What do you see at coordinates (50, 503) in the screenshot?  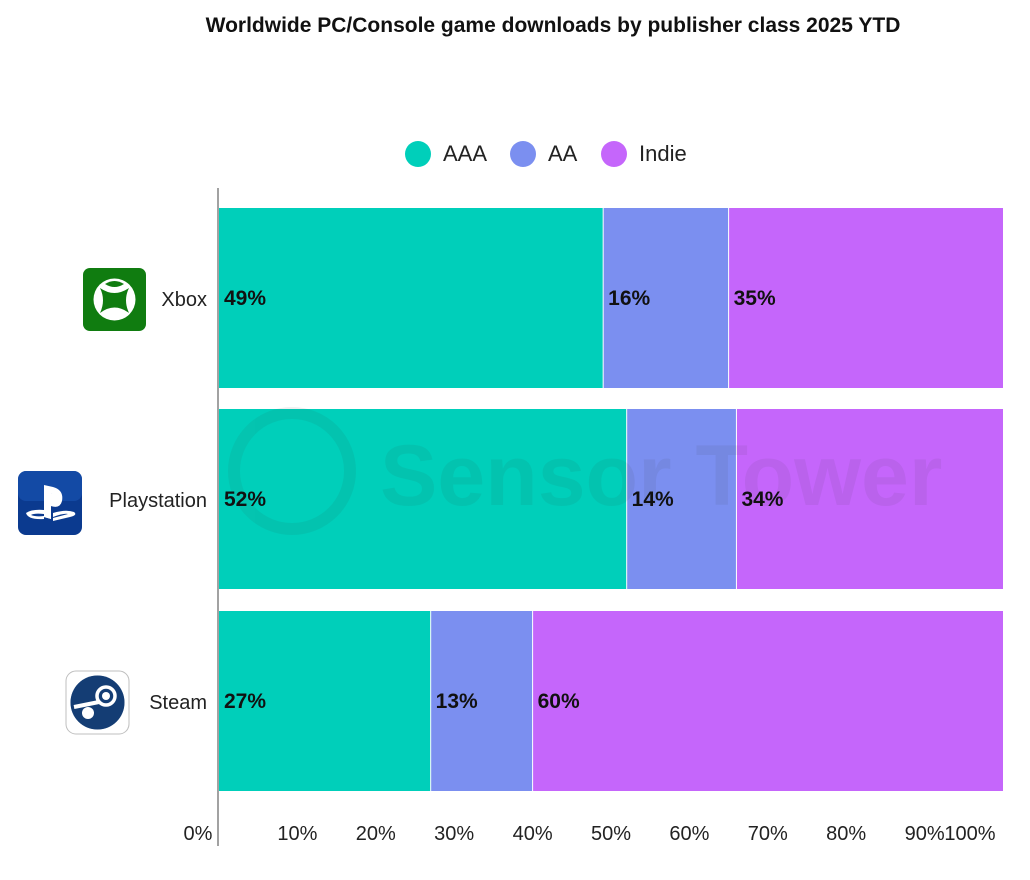 I see `playstation-icon` at bounding box center [50, 503].